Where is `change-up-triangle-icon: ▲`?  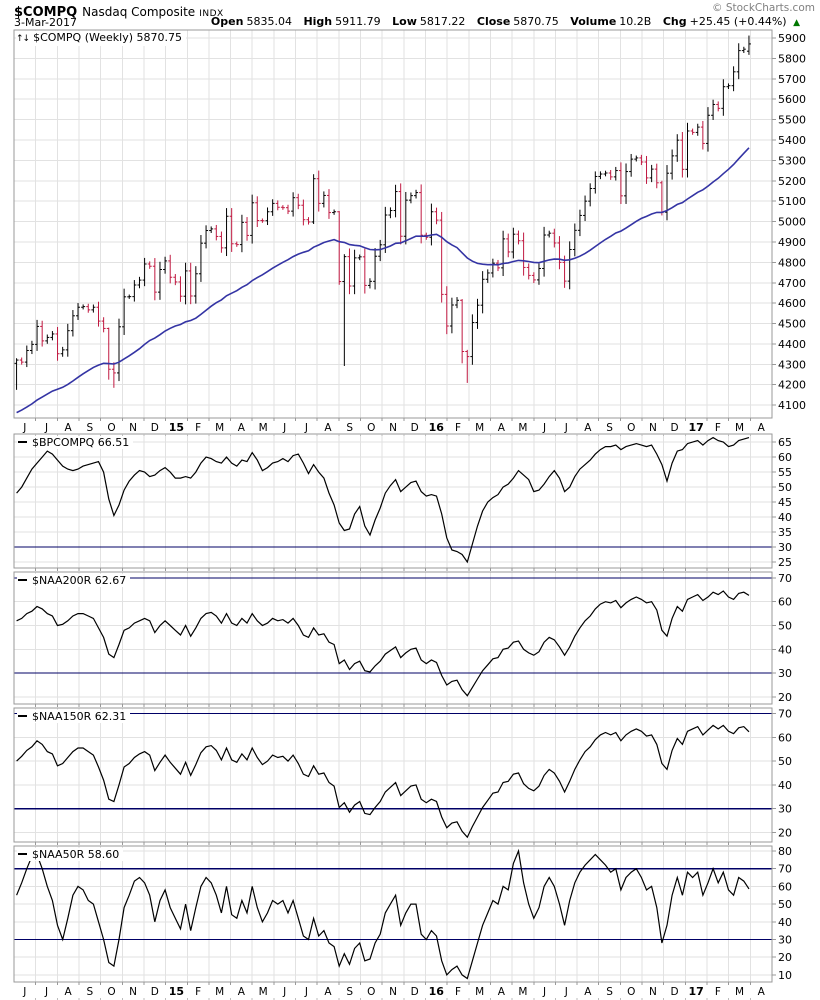
change-up-triangle-icon: ▲ is located at coordinates (796, 23).